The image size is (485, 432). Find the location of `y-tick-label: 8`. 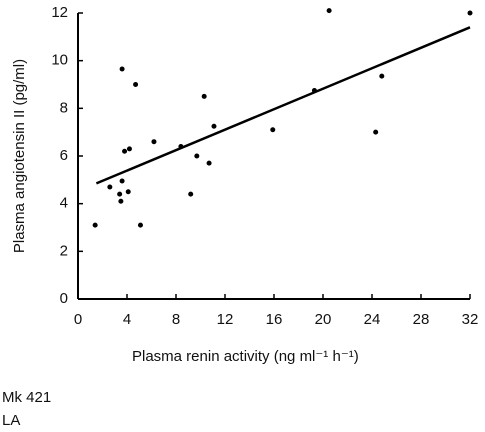

y-tick-label: 8 is located at coordinates (64, 107).